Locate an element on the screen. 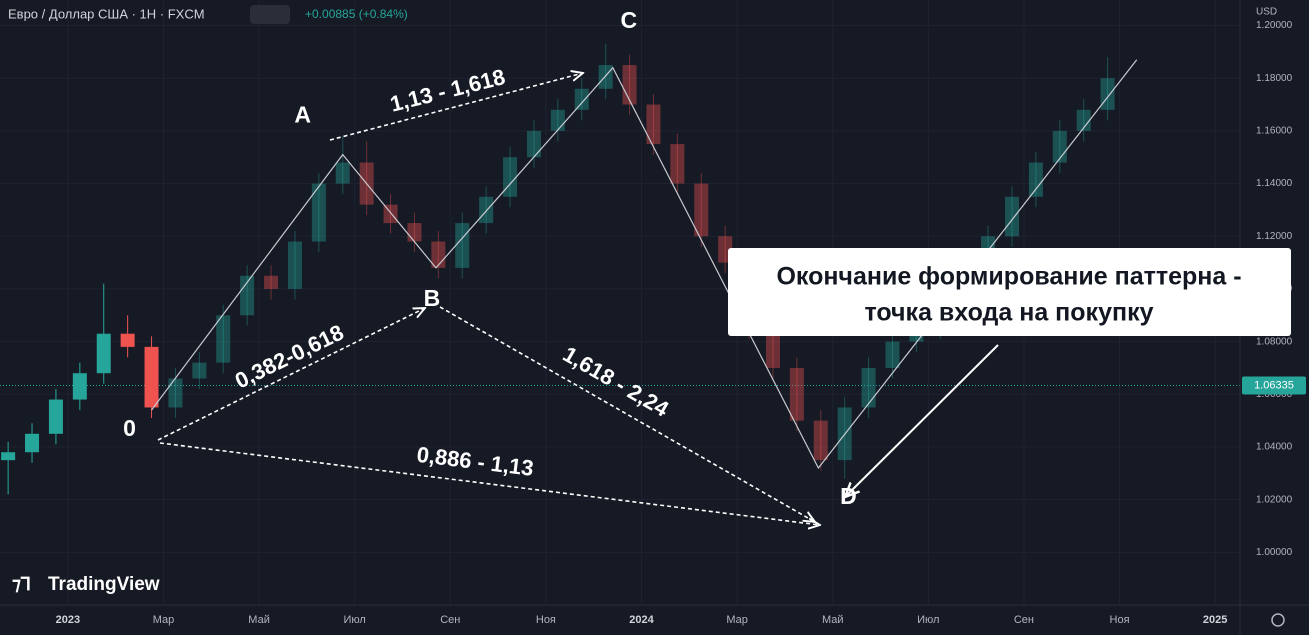 The width and height of the screenshot is (1309, 635). y-tick-label: 1.04000 is located at coordinates (1274, 447).